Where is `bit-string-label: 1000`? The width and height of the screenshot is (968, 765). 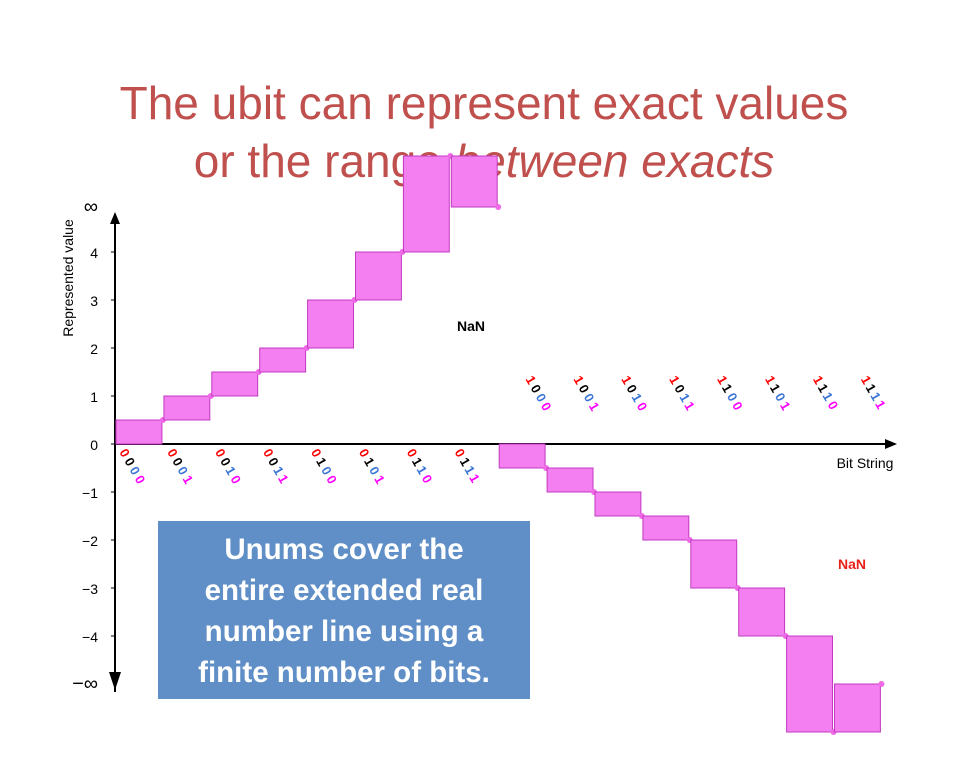 bit-string-label: 1000 is located at coordinates (539, 393).